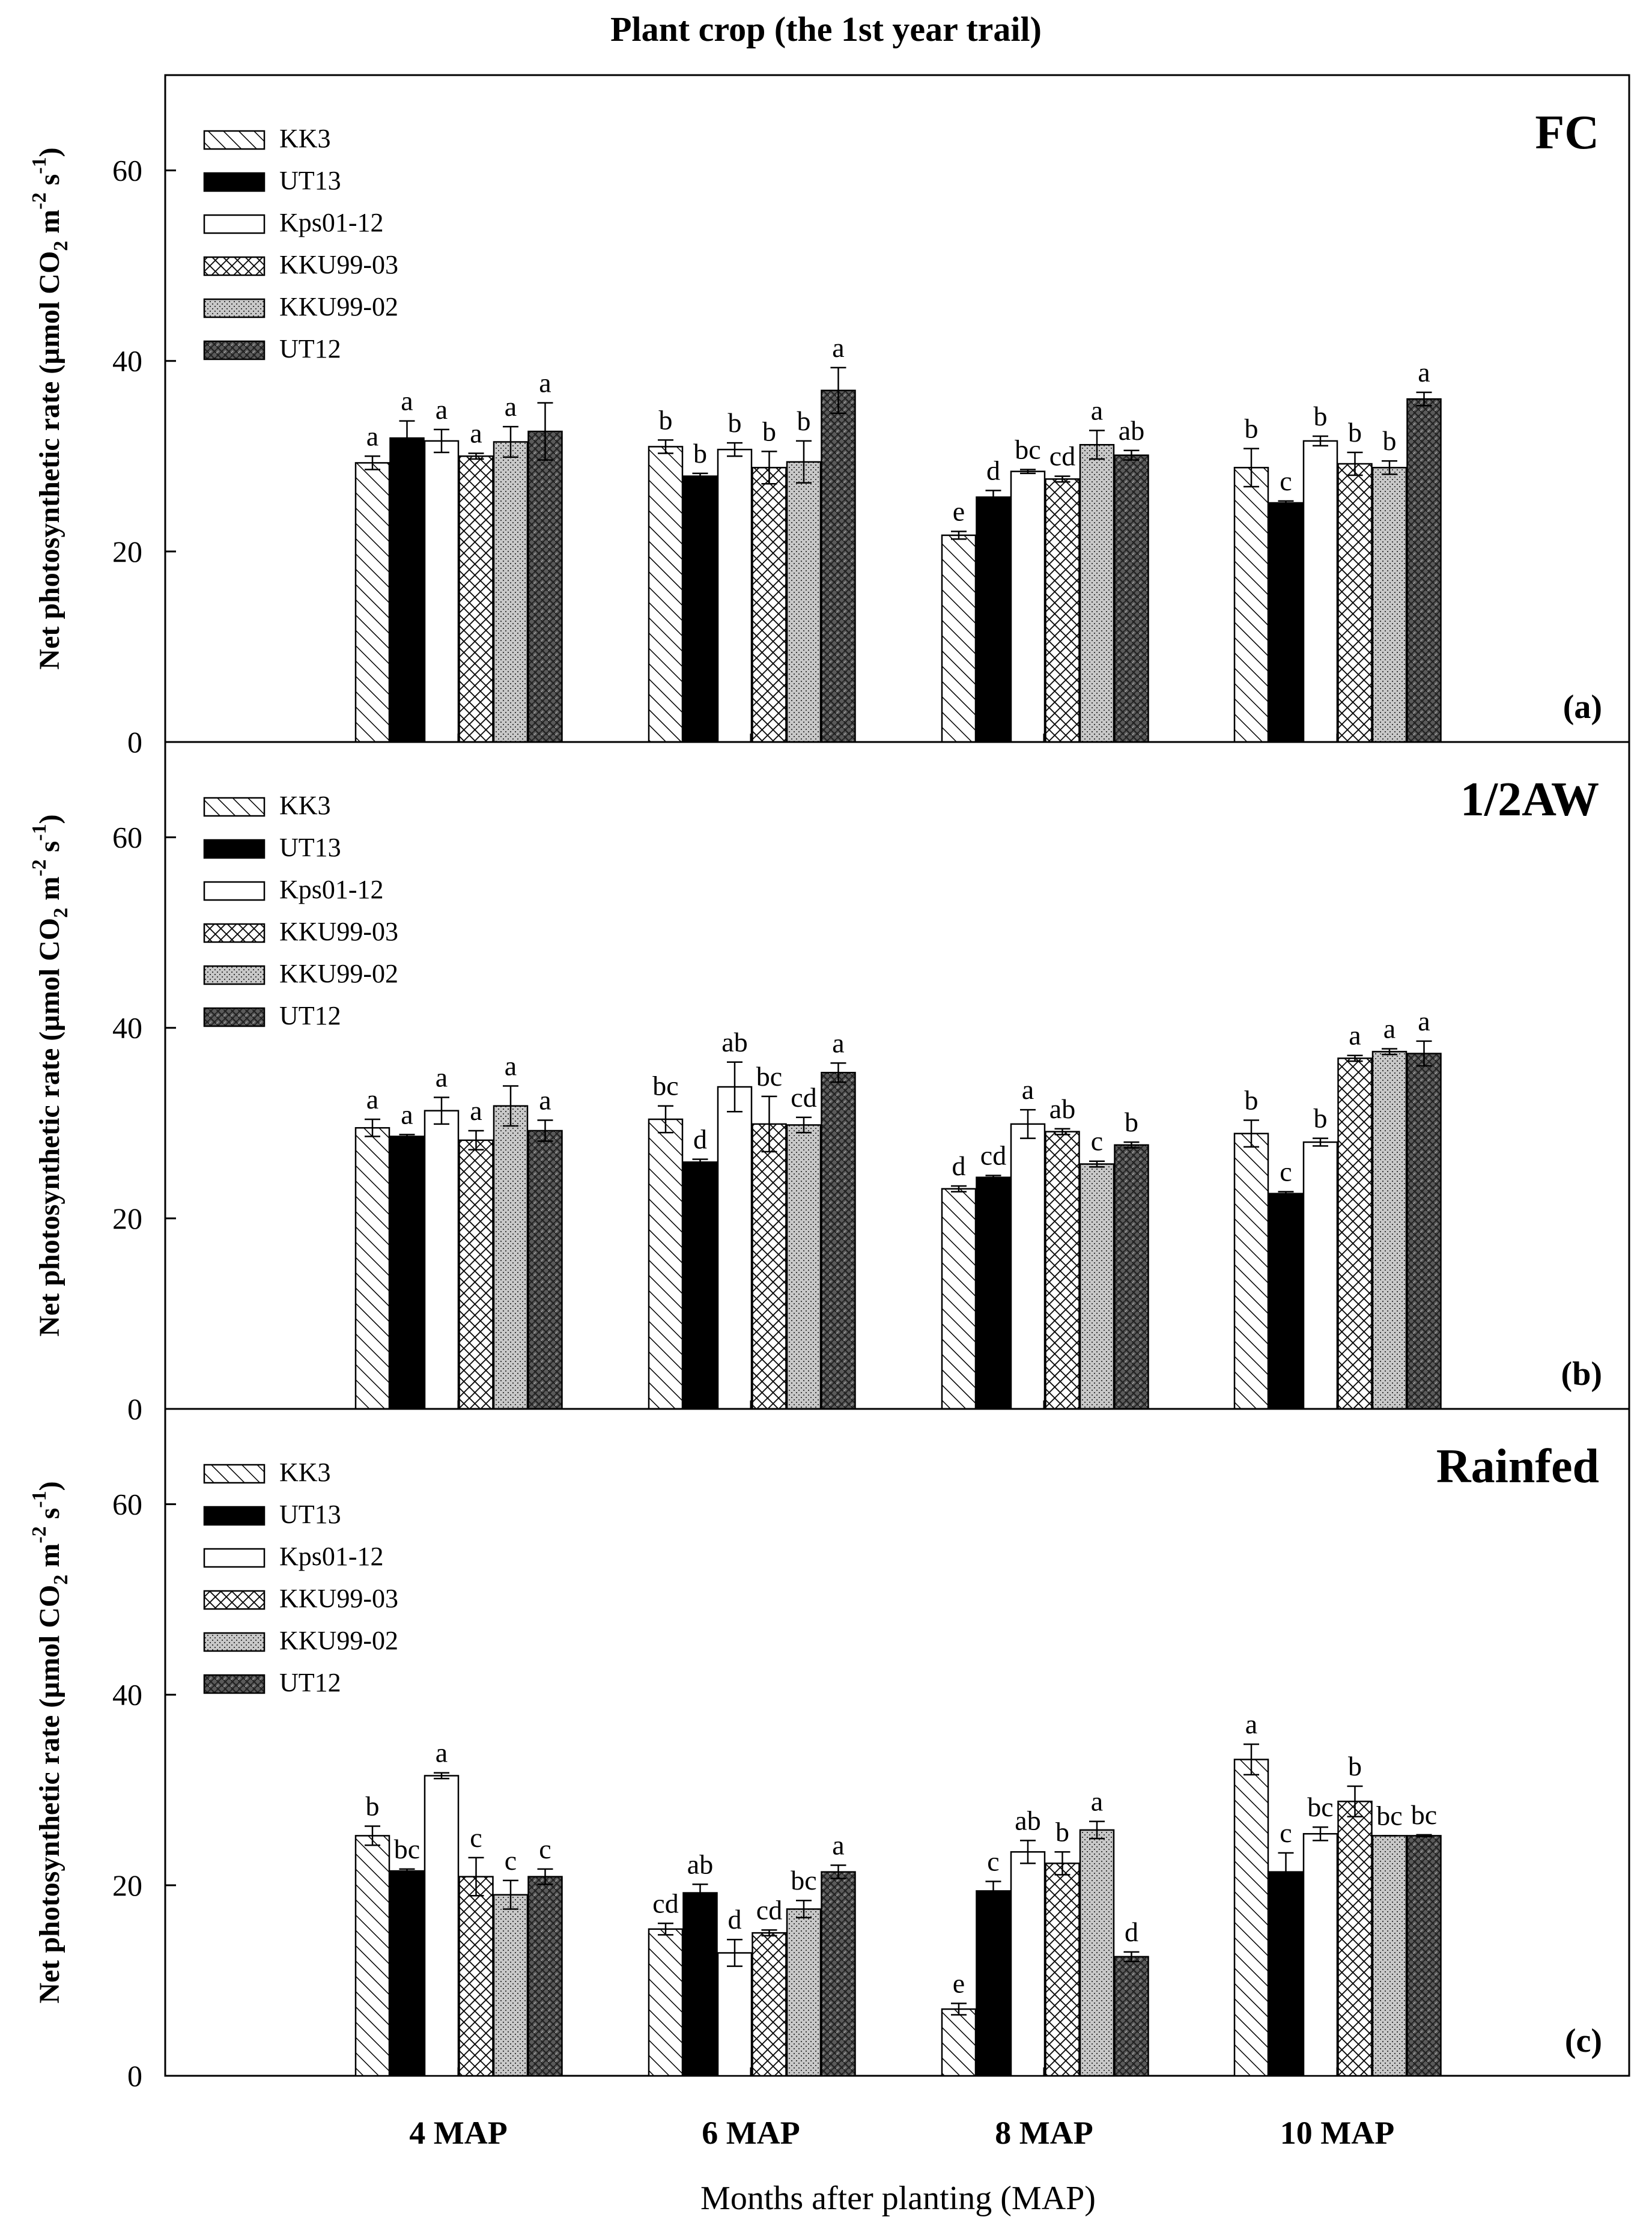 The height and width of the screenshot is (2229, 1652). Describe the element at coordinates (127, 837) in the screenshot. I see `y-tick-label: 60` at that location.